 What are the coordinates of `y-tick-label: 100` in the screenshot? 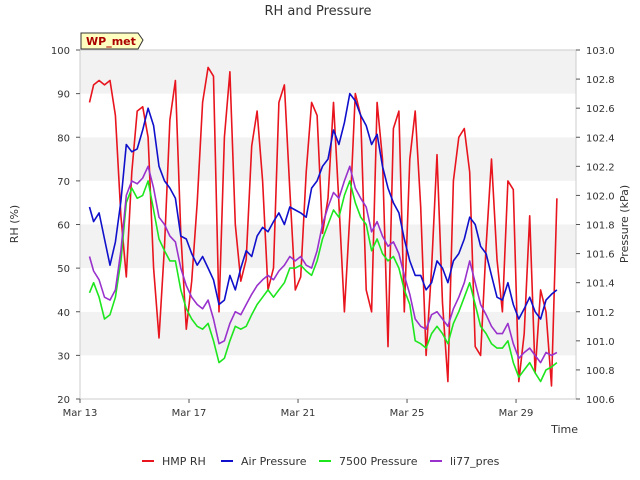 It's located at (60, 51).